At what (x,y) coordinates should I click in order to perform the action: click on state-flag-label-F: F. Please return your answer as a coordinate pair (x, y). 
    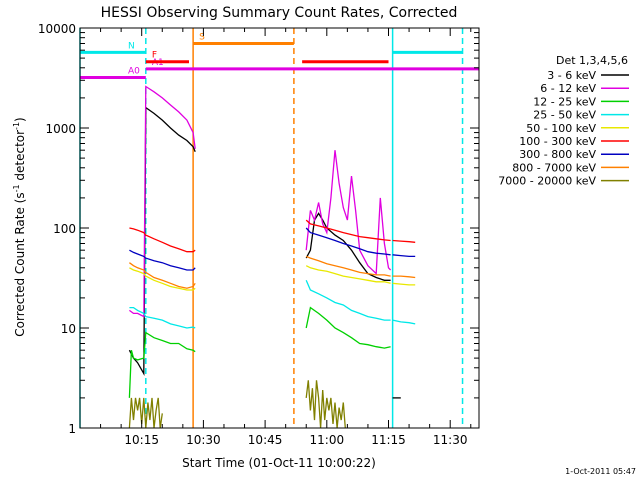
    Looking at the image, I should click on (154, 56).